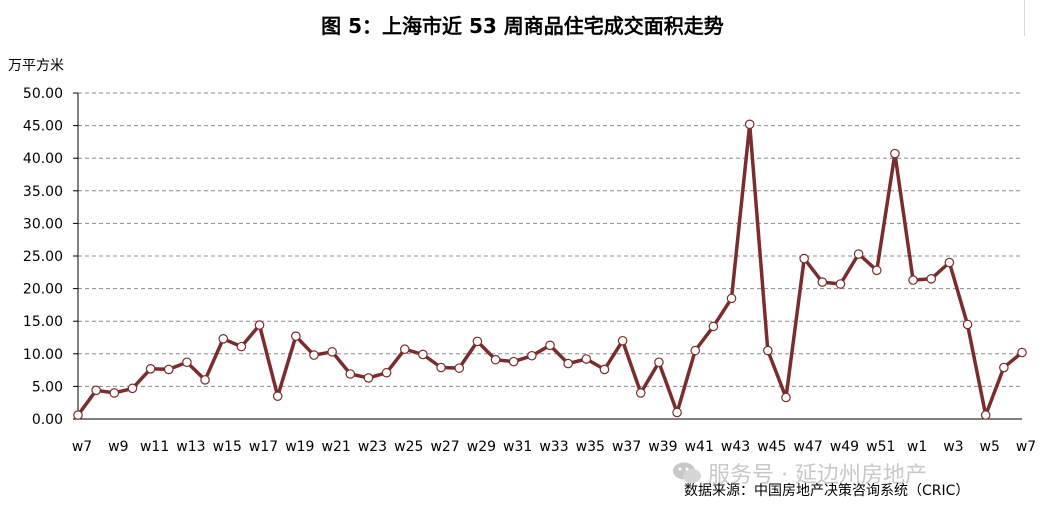 The image size is (1045, 515). Describe the element at coordinates (227, 447) in the screenshot. I see `x-tick-label: w15` at that location.